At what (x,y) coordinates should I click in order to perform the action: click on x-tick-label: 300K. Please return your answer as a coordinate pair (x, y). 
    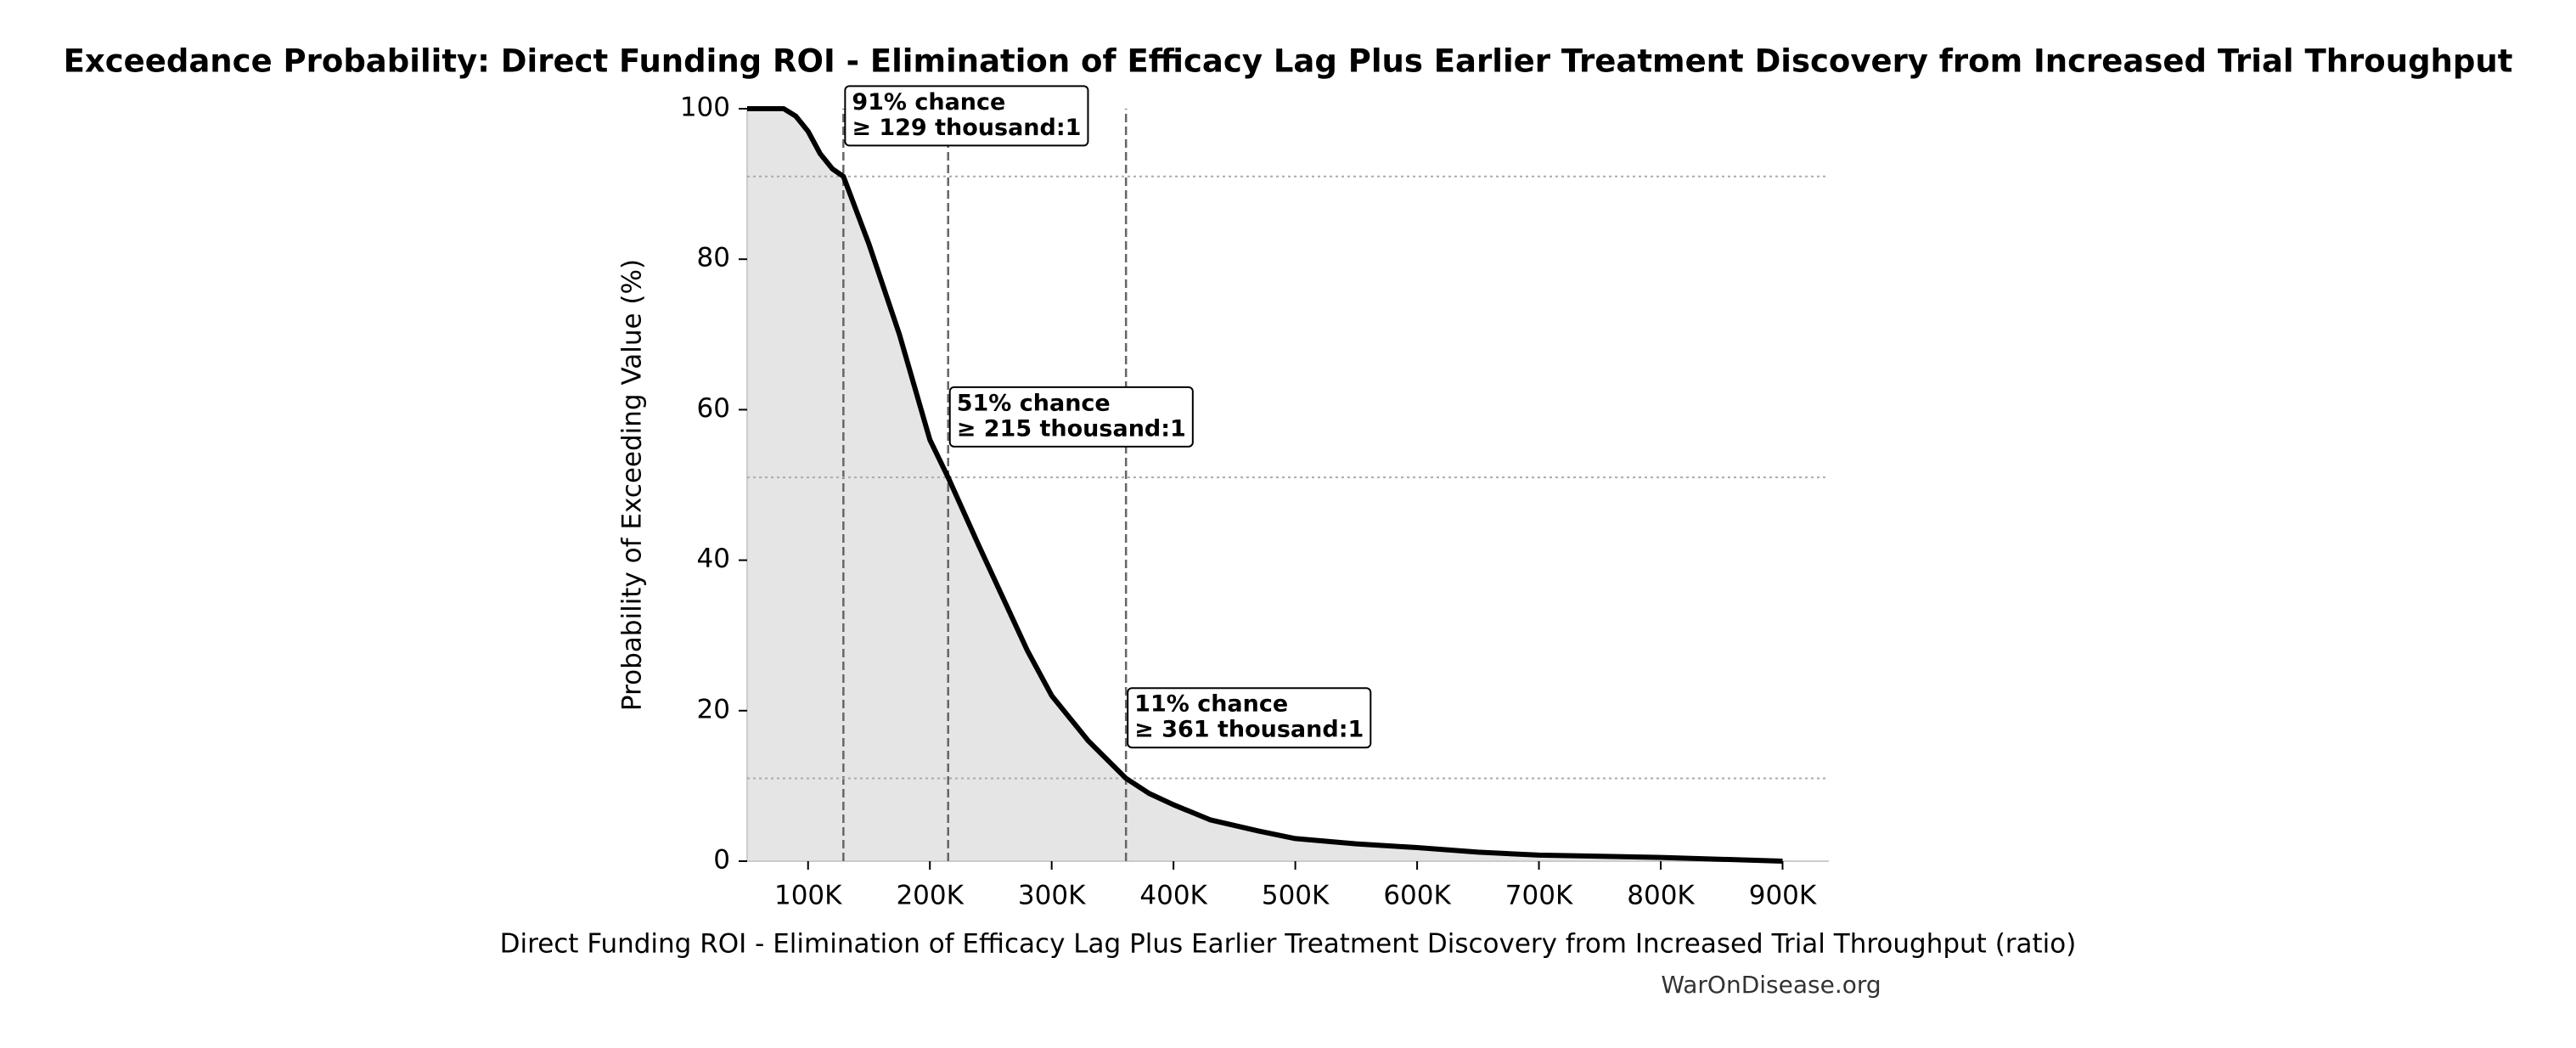
    Looking at the image, I should click on (1052, 896).